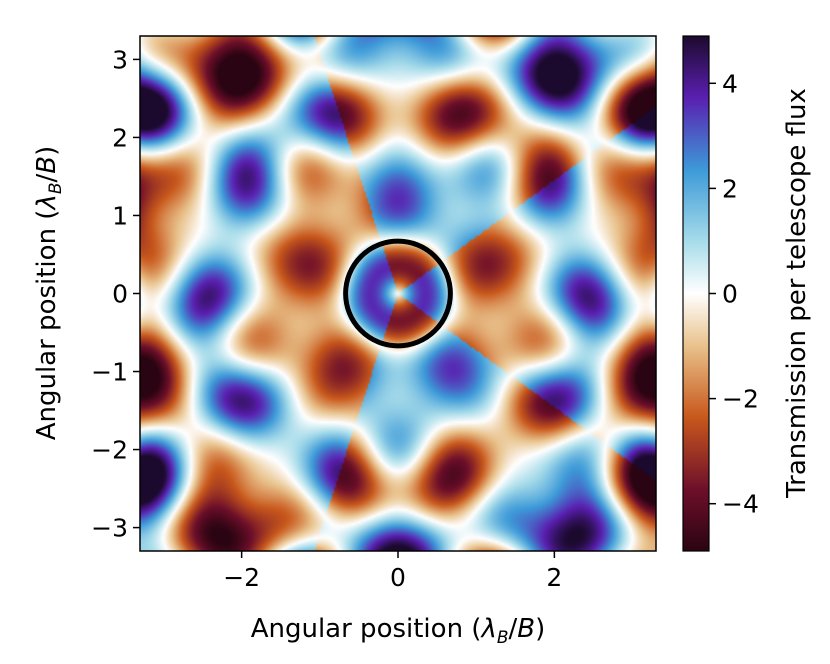 This screenshot has height=664, width=830. I want to click on colorbar-label: Transmission per telescope flux, so click(797, 293).